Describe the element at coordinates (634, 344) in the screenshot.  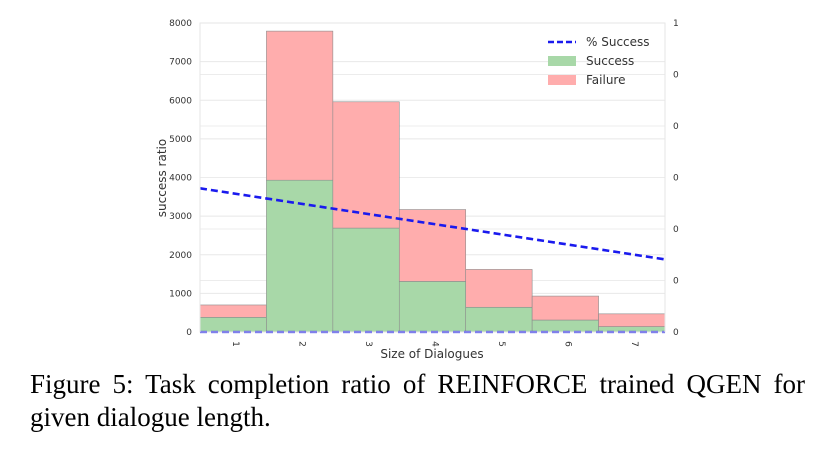
I see `x-tick-label: 7` at that location.